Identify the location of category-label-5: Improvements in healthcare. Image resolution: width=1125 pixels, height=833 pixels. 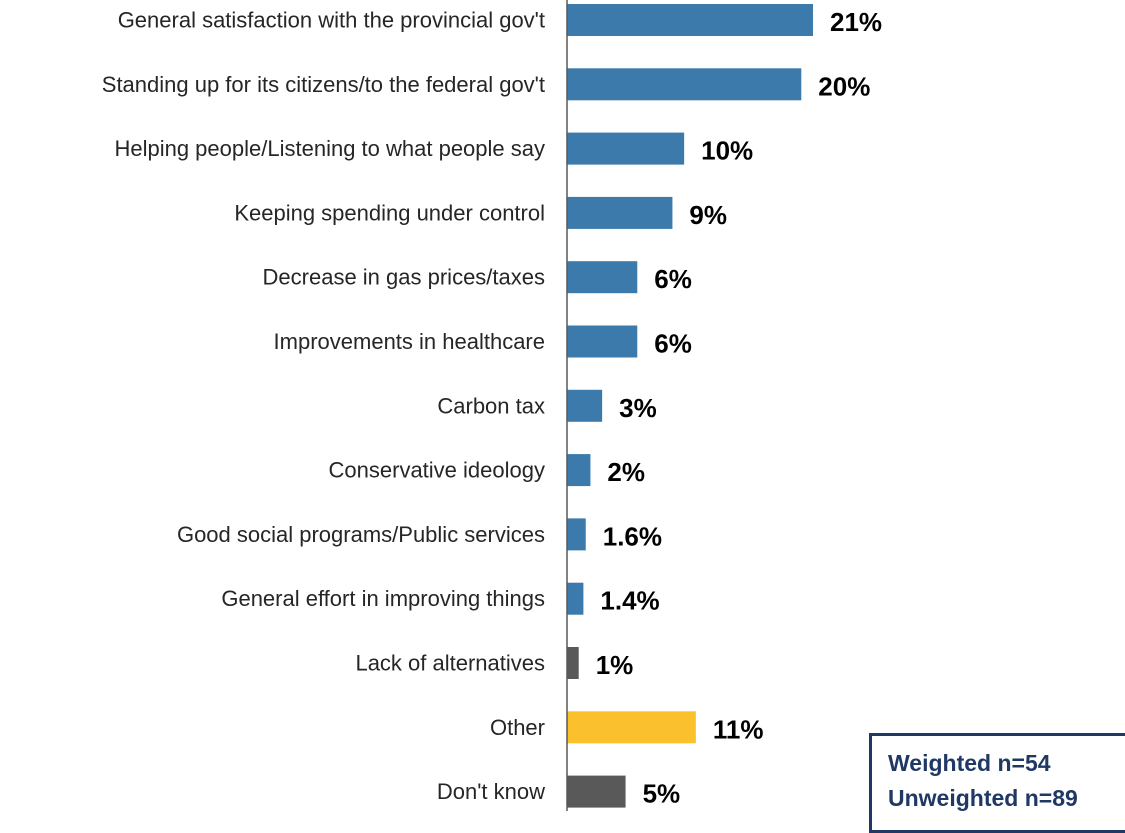
(409, 341).